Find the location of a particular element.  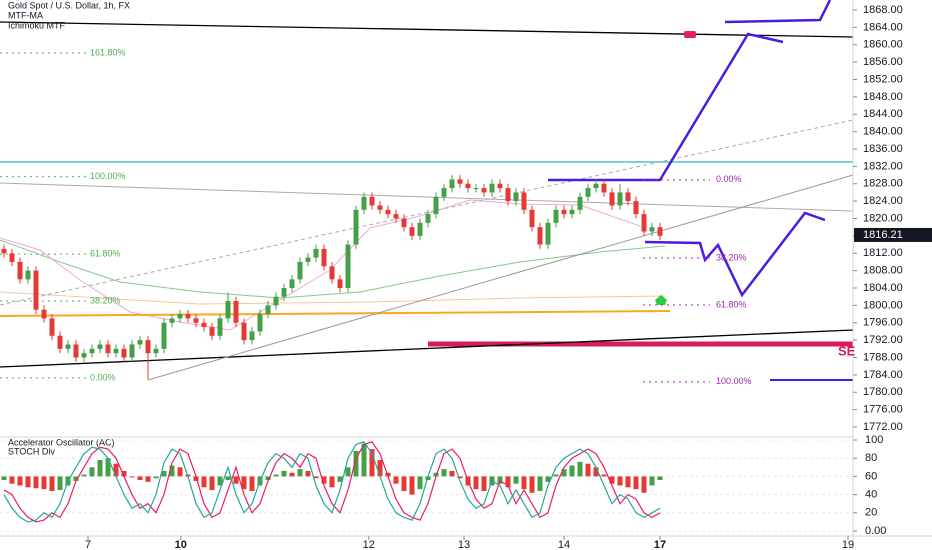

fib-label: 38.20% is located at coordinates (105, 300).